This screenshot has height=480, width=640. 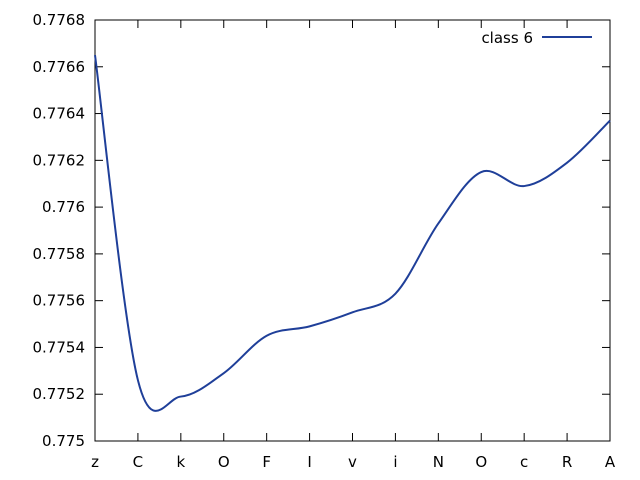 I want to click on y-tick-label: 0.7764, so click(x=59, y=114).